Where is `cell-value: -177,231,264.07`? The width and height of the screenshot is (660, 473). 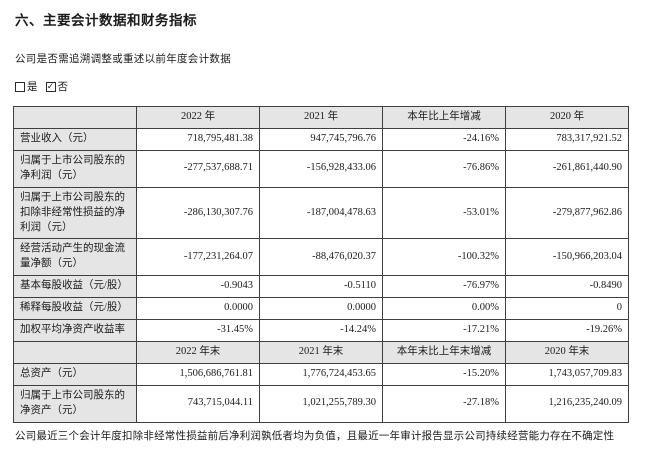 cell-value: -177,231,264.07 is located at coordinates (198, 257).